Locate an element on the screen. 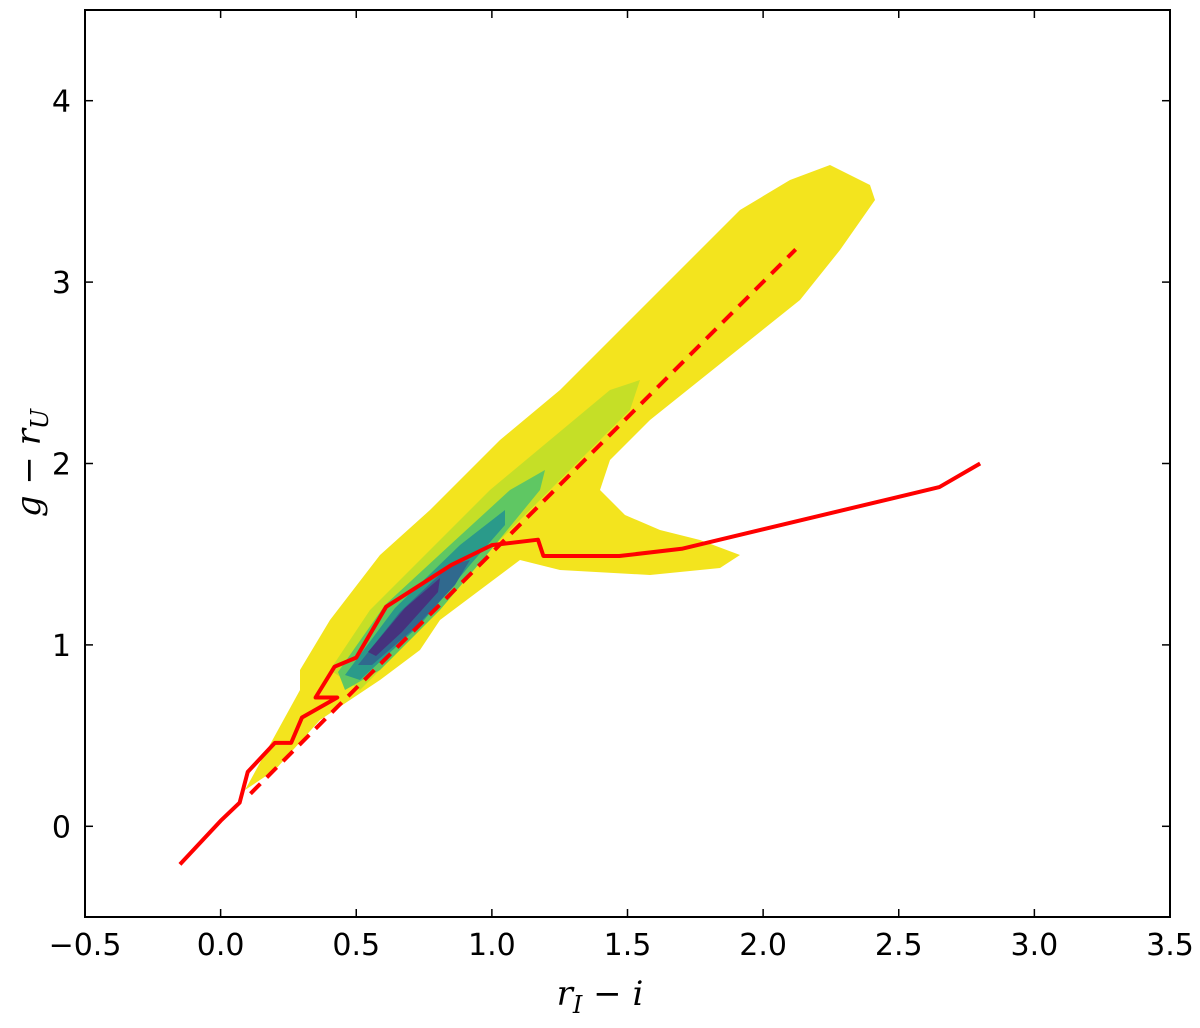  y-label-part: g − r is located at coordinates (29, 472).